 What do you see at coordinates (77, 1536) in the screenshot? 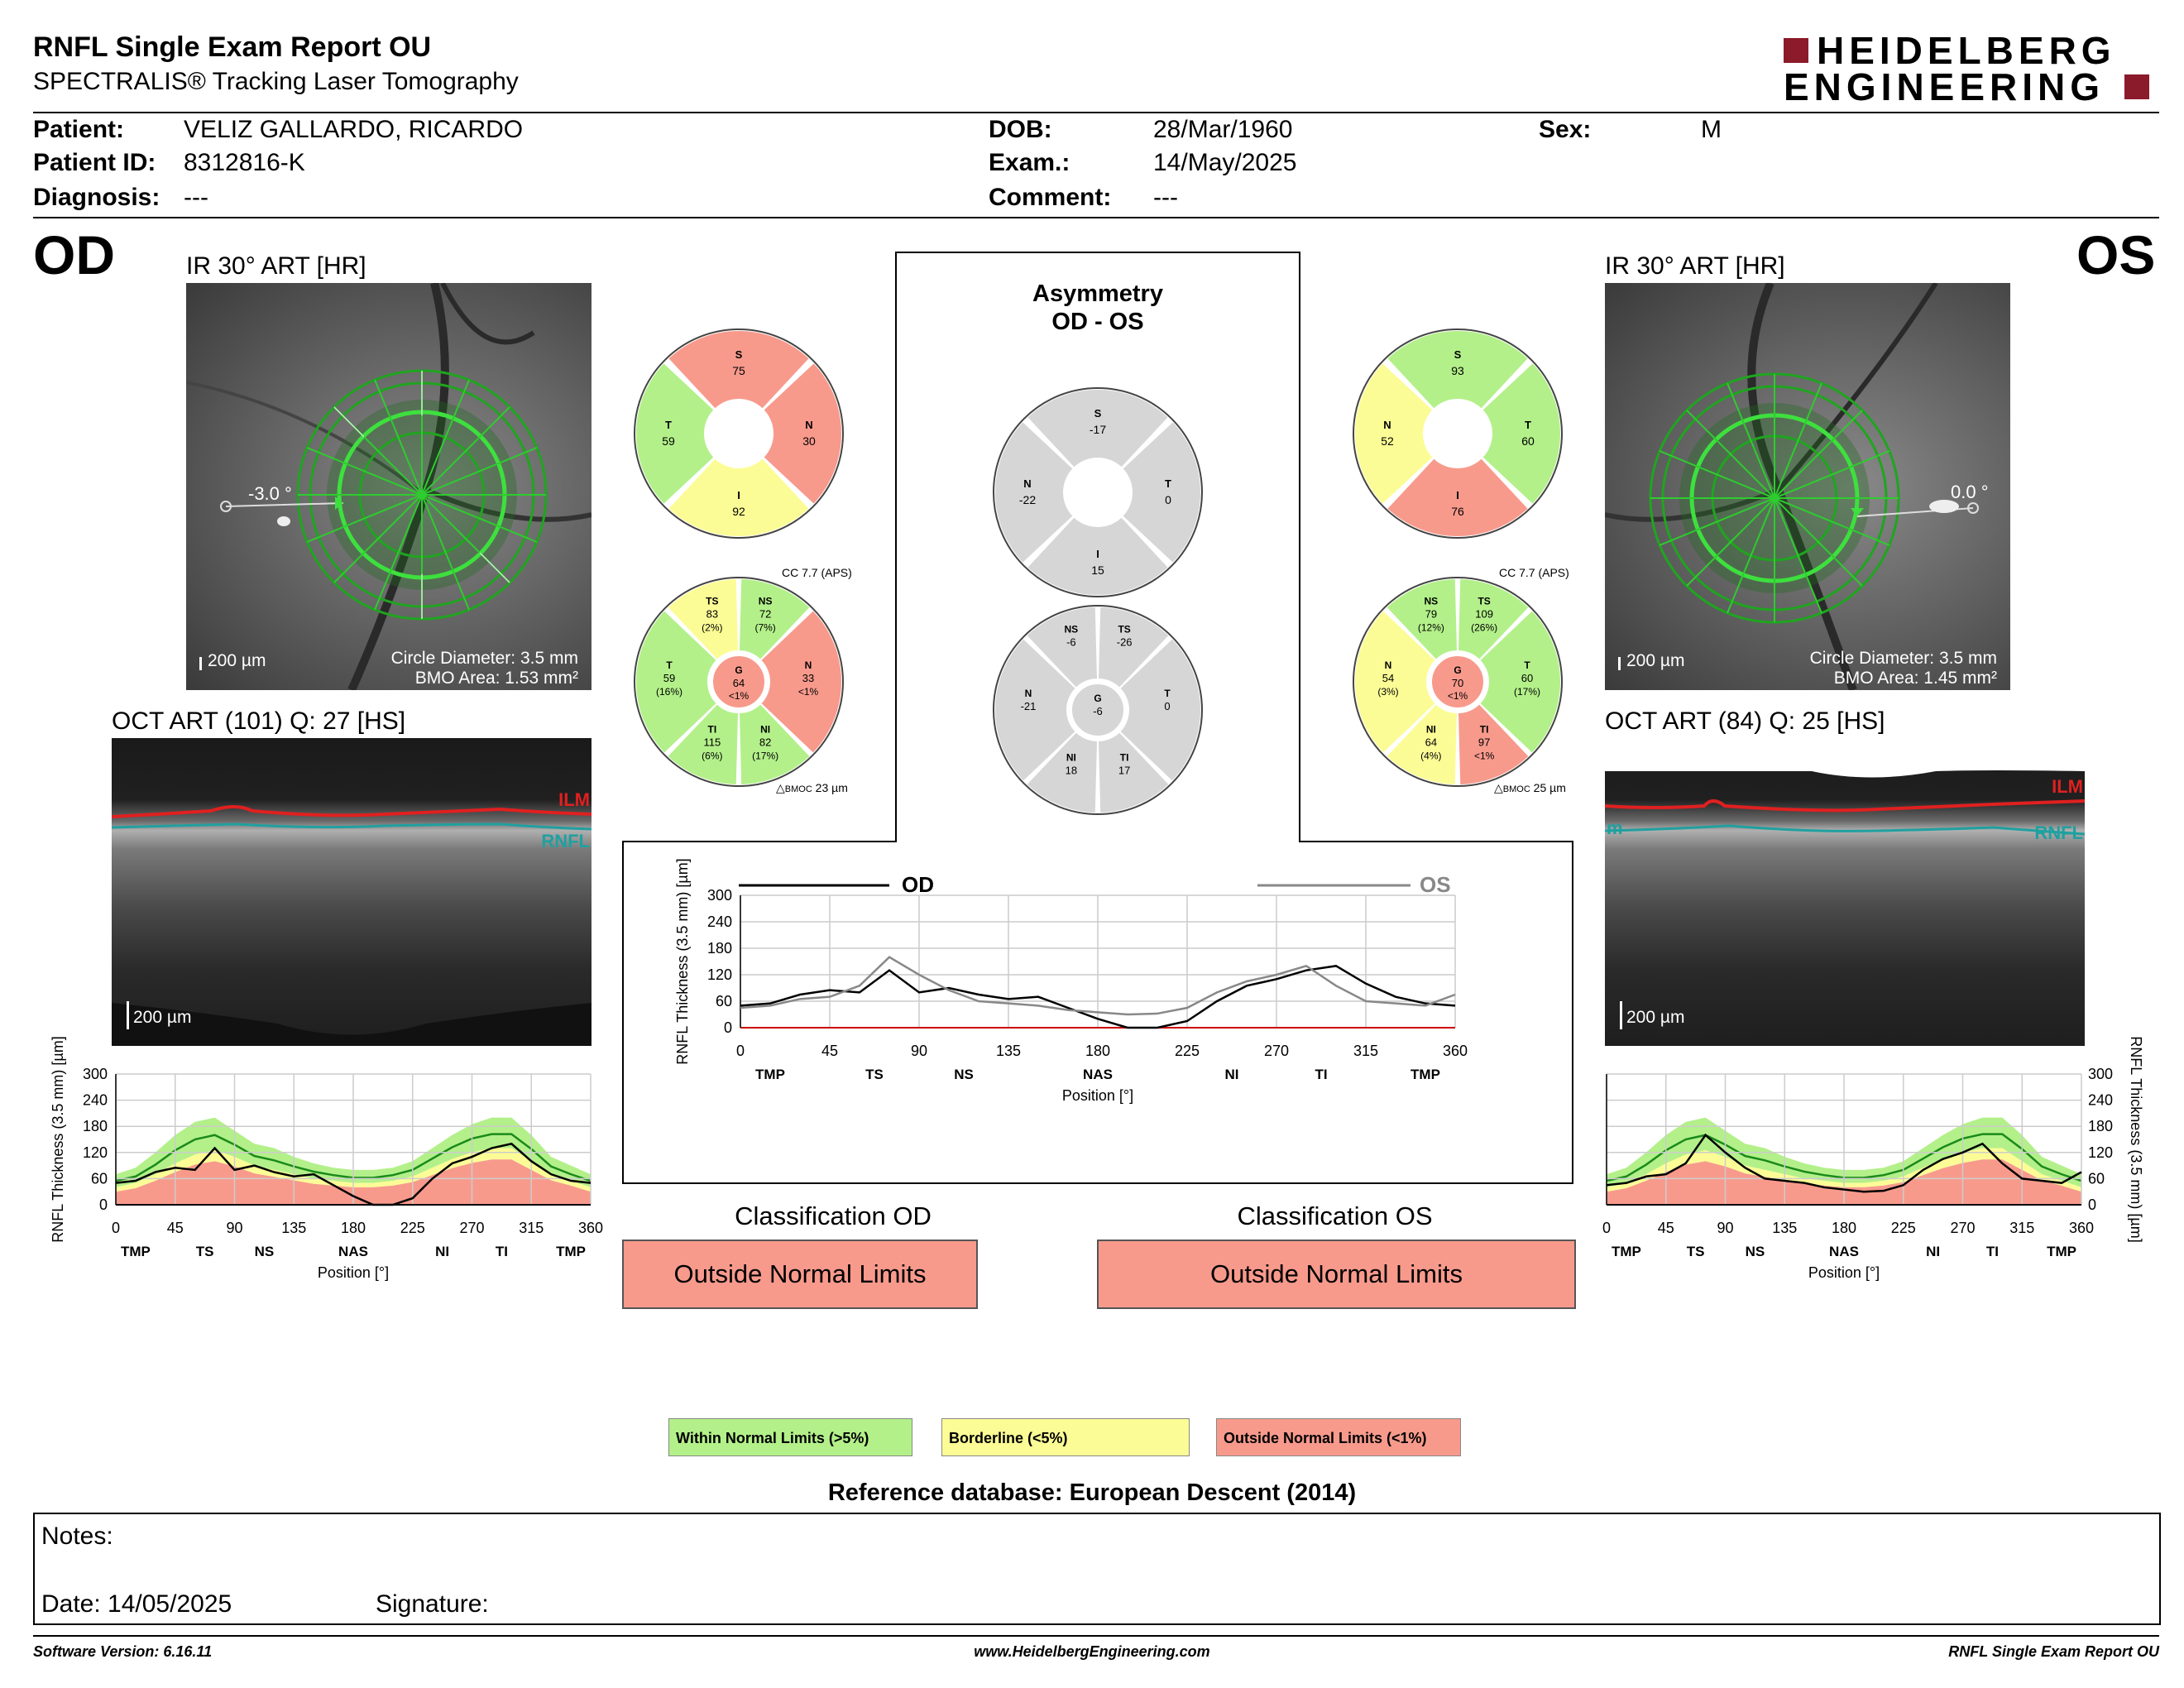
I see `notes-label: Notes:` at bounding box center [77, 1536].